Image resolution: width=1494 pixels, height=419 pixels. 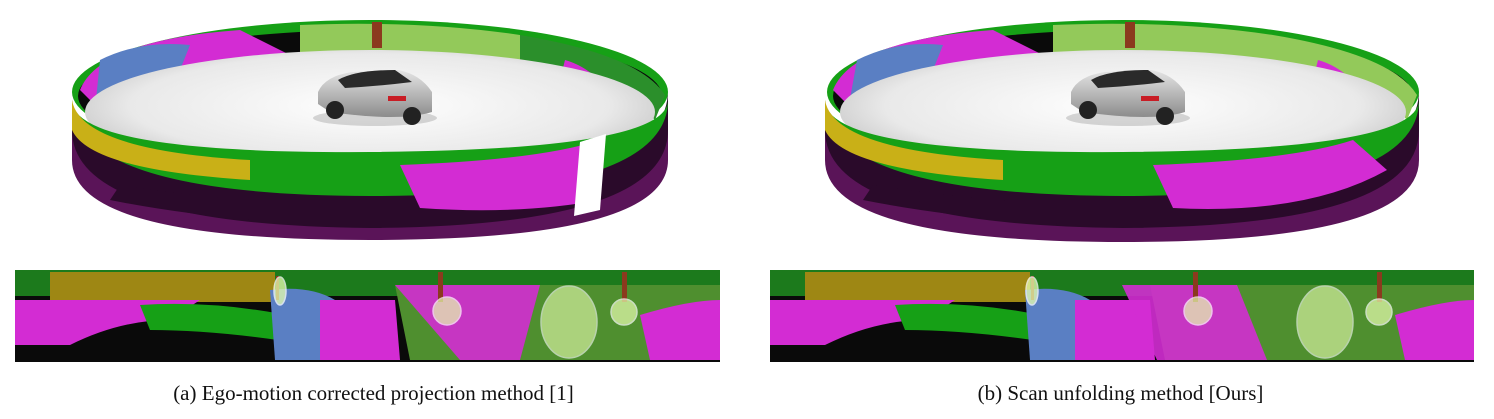 I want to click on caption-b: (b) Scan unfolding method [Ours], so click(x=1120, y=393).